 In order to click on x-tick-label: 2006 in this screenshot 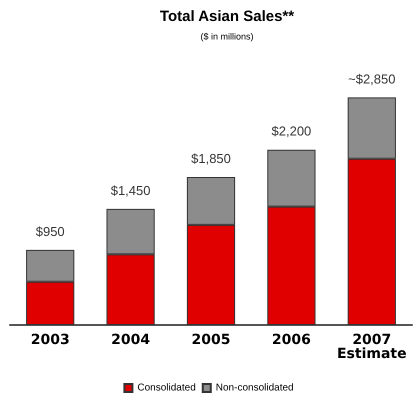, I will do `click(291, 340)`.